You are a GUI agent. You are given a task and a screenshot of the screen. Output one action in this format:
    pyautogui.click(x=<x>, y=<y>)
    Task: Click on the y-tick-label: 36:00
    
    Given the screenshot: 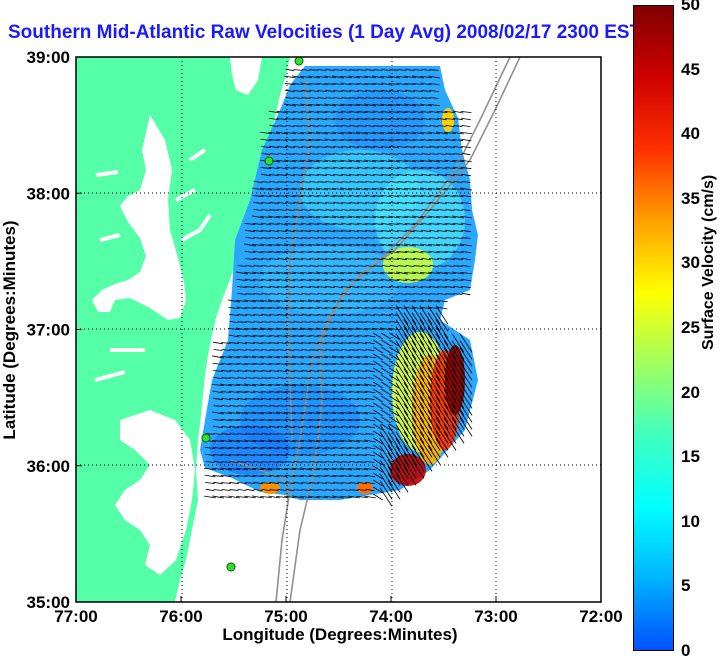 What is the action you would take?
    pyautogui.click(x=48, y=466)
    